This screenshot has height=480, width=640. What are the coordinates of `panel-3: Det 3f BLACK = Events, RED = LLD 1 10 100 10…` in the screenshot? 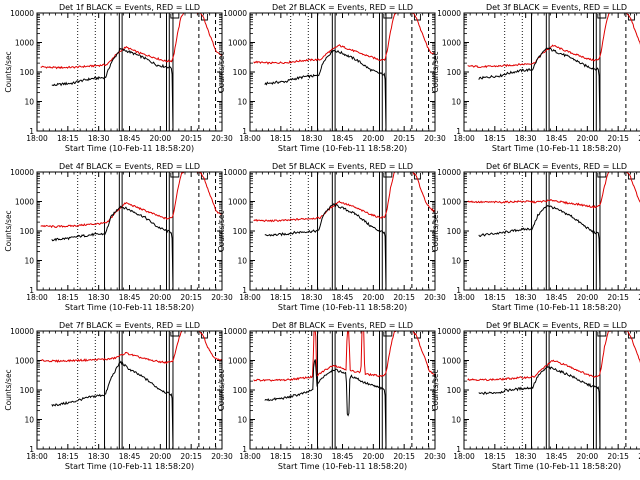 It's located at (535, 78).